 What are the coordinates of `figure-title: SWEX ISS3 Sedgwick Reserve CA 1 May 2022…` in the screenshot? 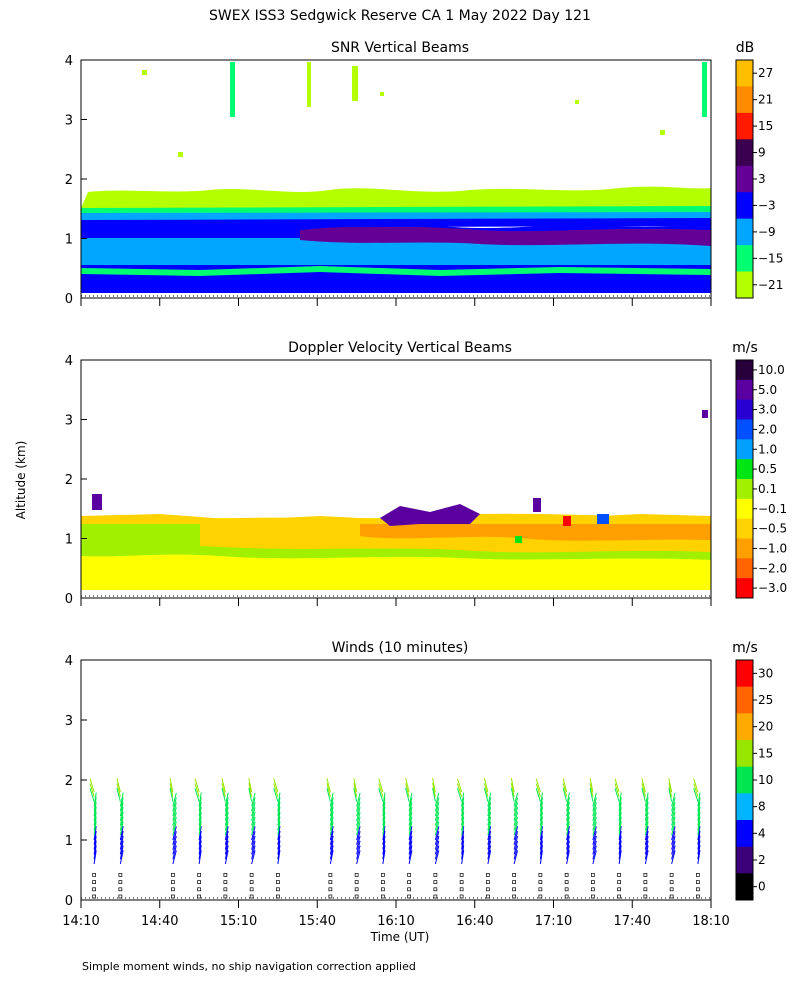 It's located at (400, 16).